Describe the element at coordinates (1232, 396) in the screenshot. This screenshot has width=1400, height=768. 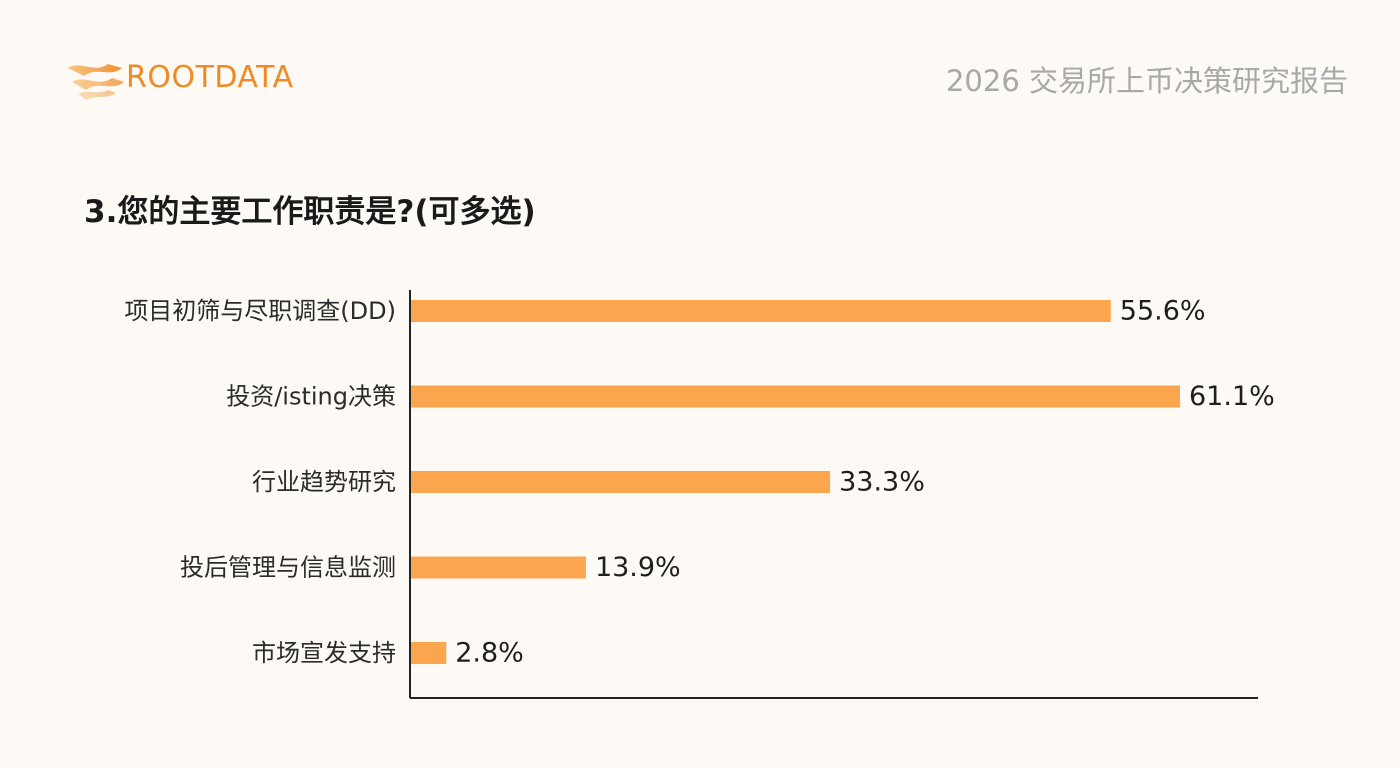
I see `value-label: 61.1%` at that location.